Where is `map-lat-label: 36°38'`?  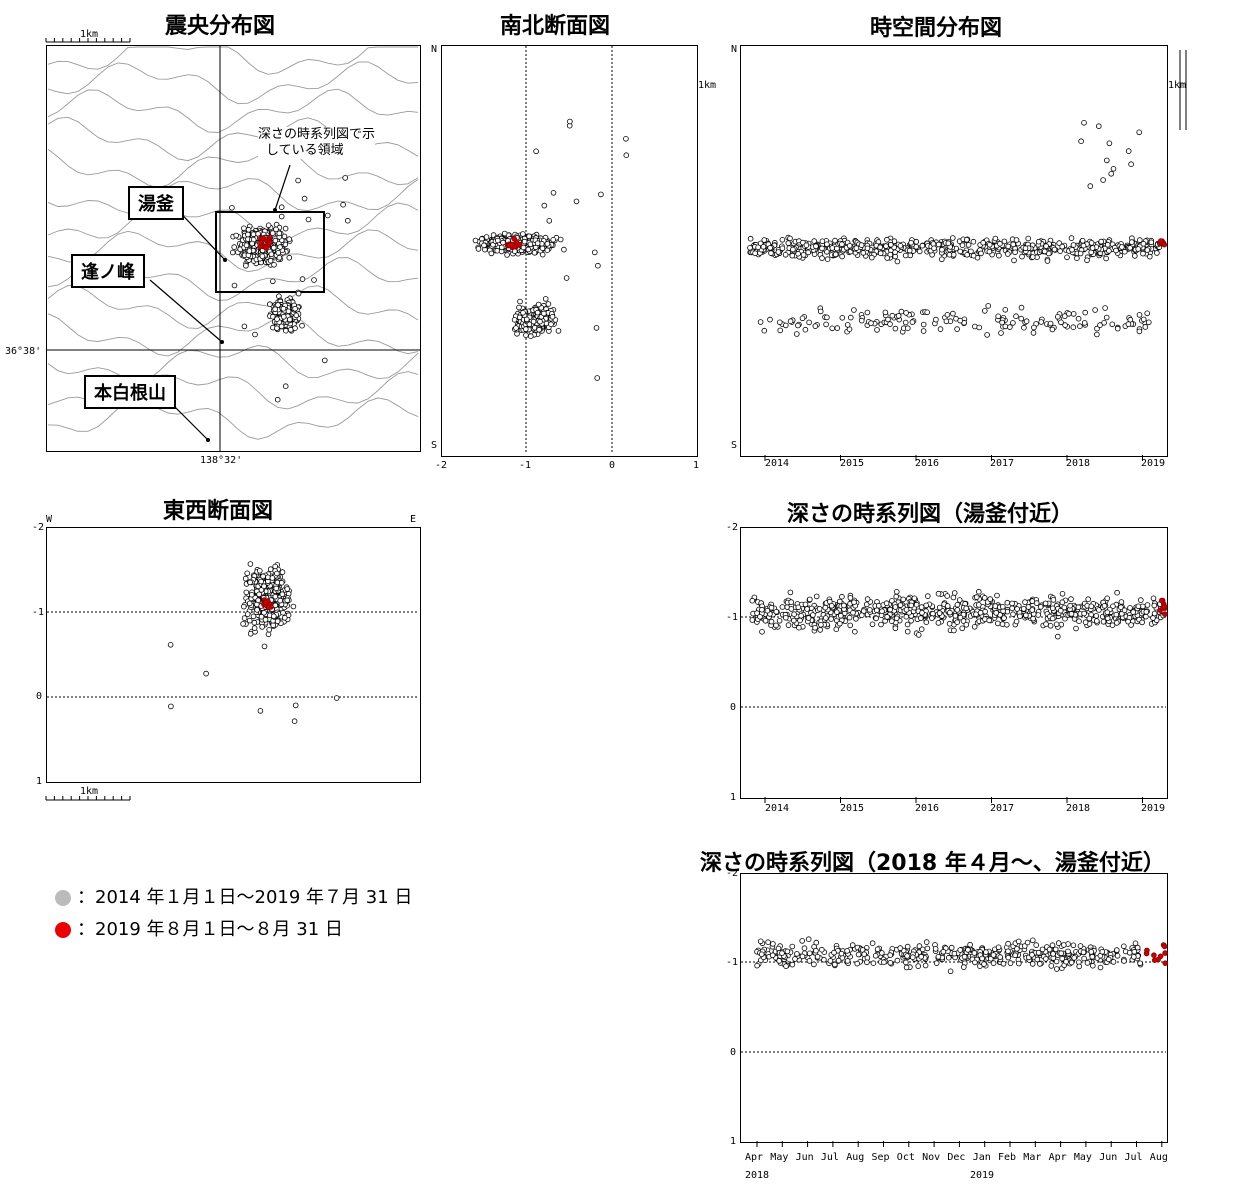
map-lat-label: 36°38' is located at coordinates (23, 351).